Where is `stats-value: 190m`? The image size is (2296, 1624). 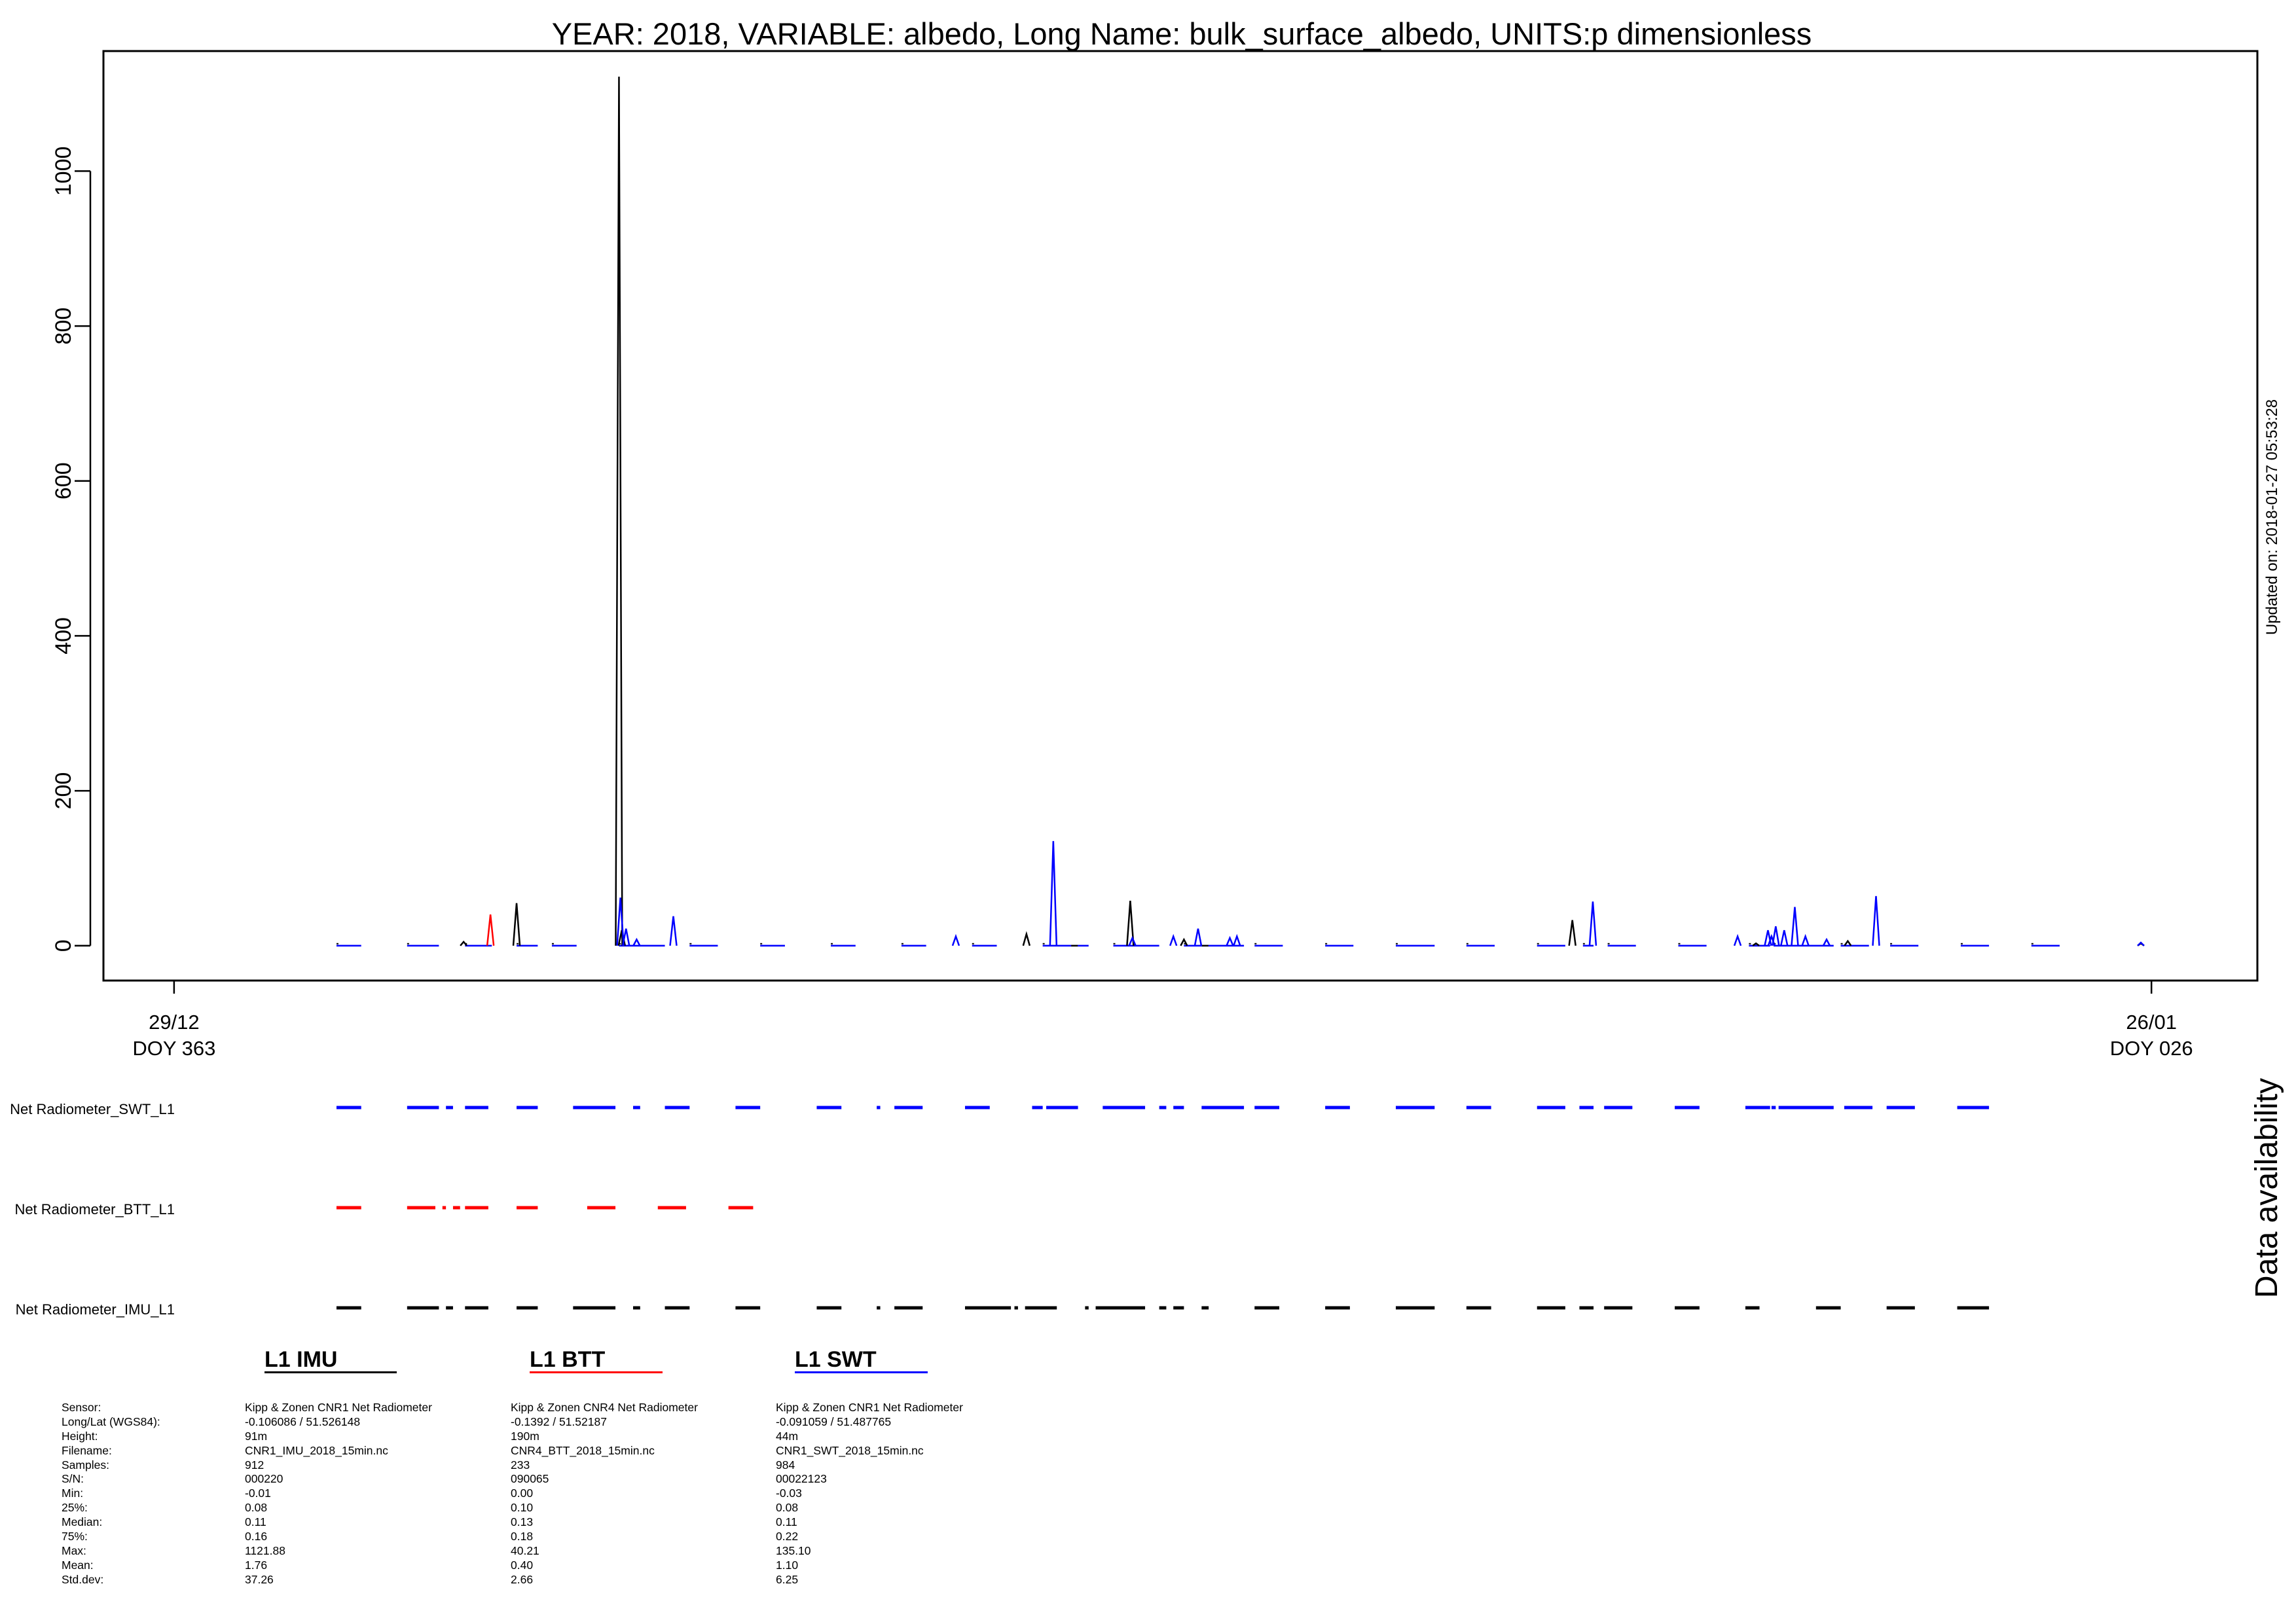
stats-value: 190m is located at coordinates (525, 1436).